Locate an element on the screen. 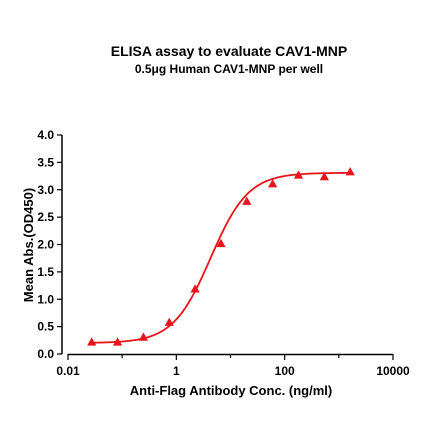  x-tick-label: 100 is located at coordinates (285, 371).